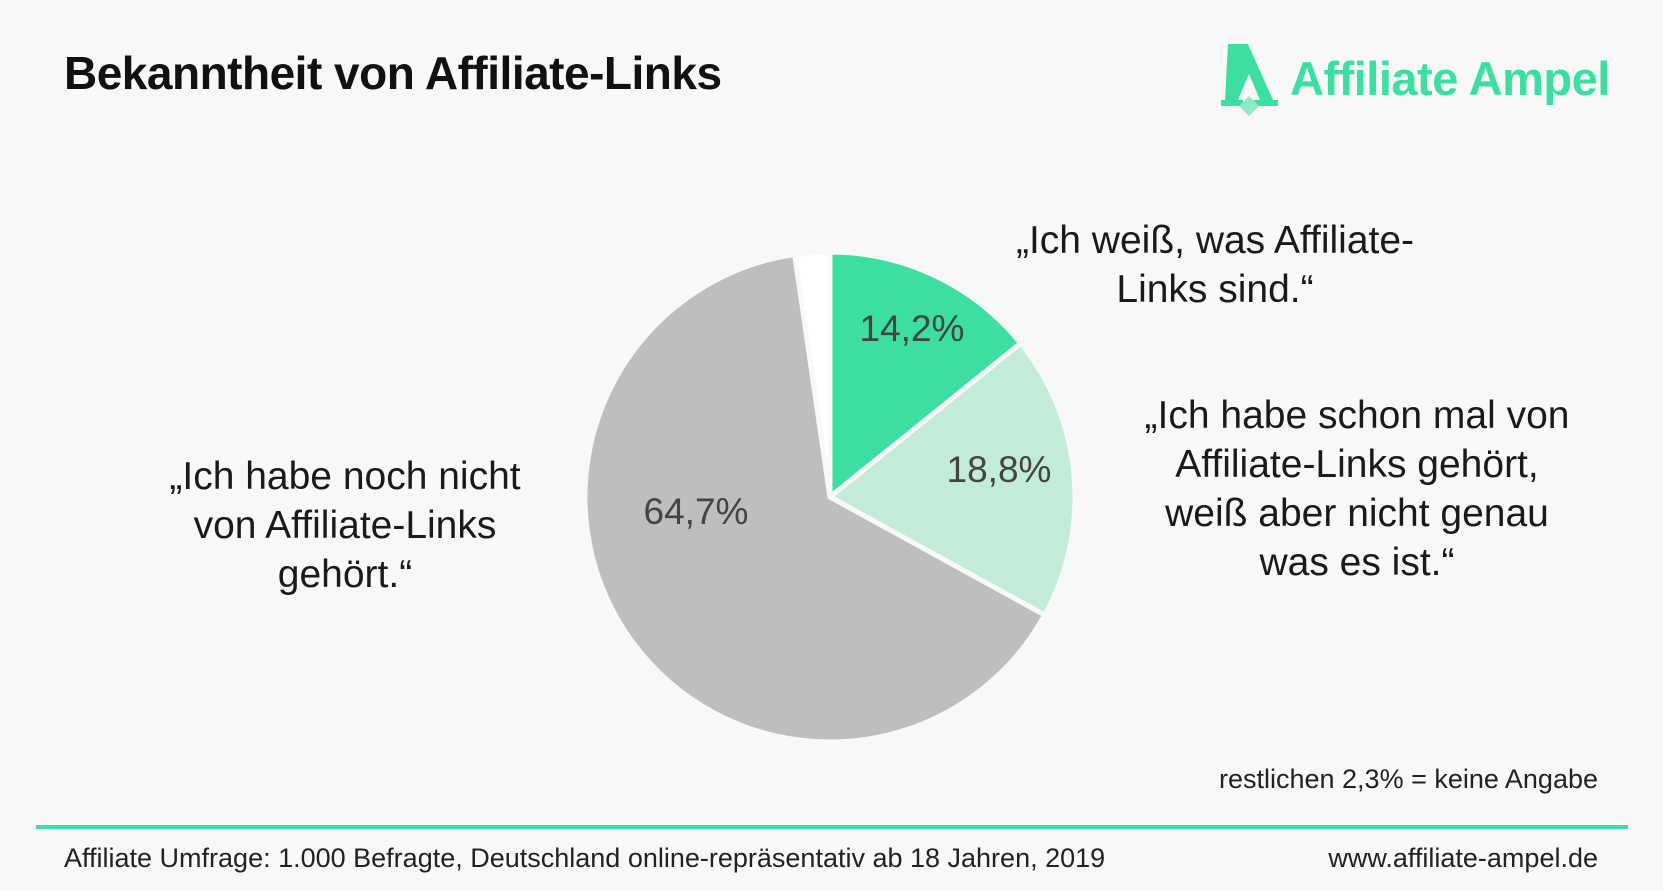  What do you see at coordinates (1450, 78) in the screenshot?
I see `logo-wordmark: Affiliate Ampel` at bounding box center [1450, 78].